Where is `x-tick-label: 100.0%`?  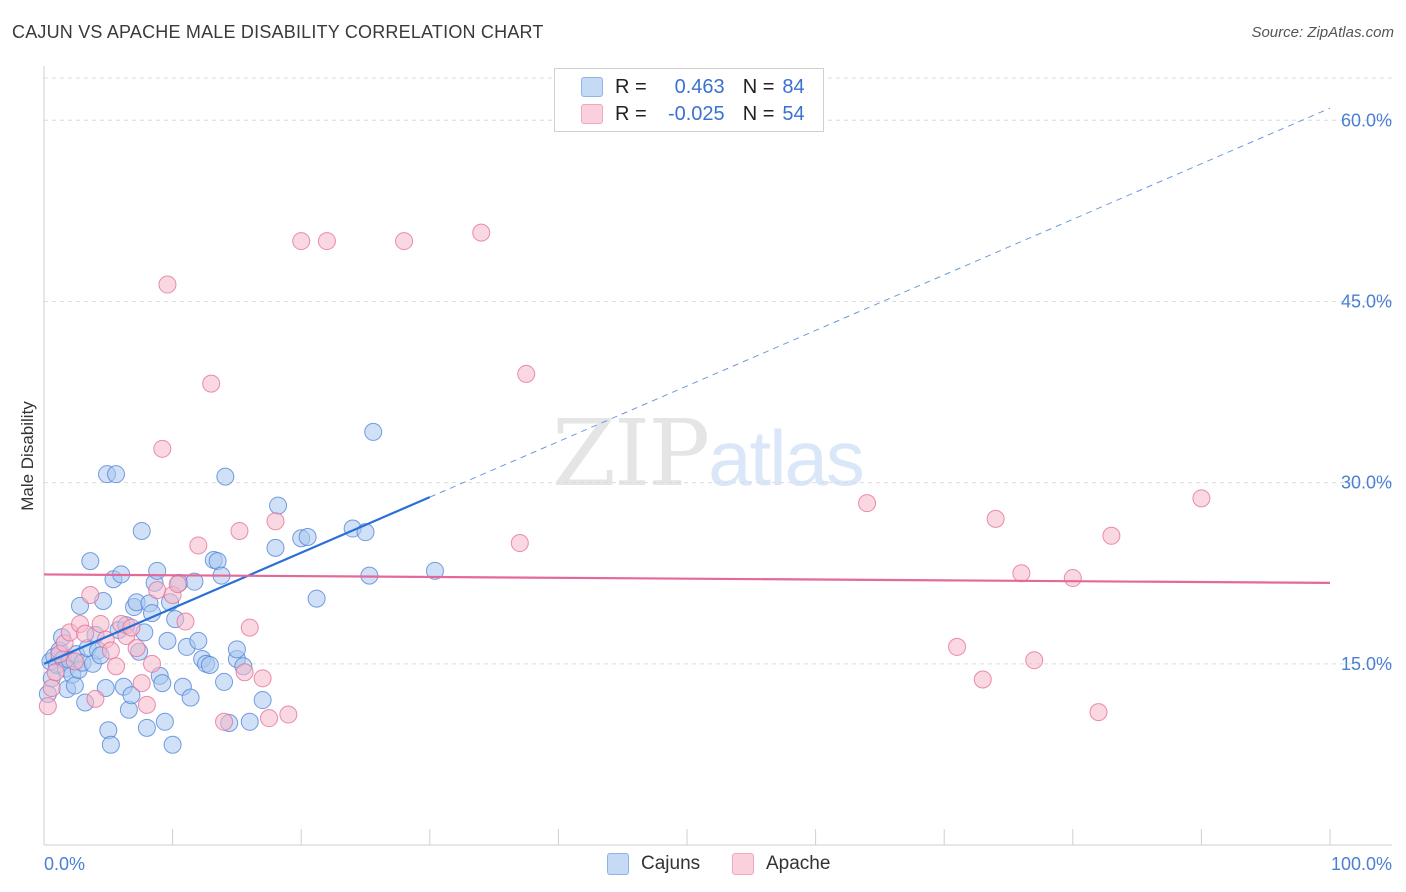 x-tick-label: 100.0% is located at coordinates (1361, 864).